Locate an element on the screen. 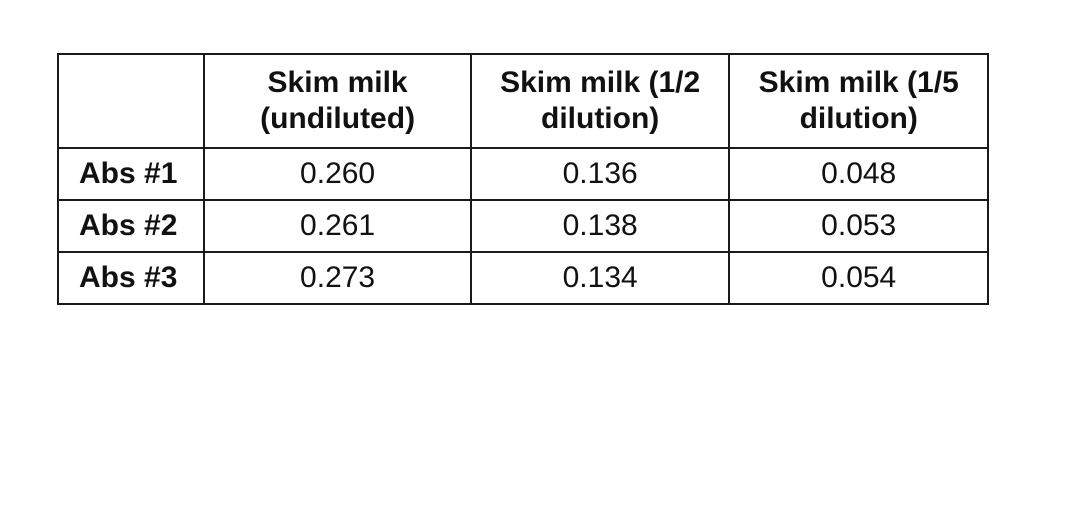  column-header-undiluted: Skim milk (undiluted) is located at coordinates (337, 101).